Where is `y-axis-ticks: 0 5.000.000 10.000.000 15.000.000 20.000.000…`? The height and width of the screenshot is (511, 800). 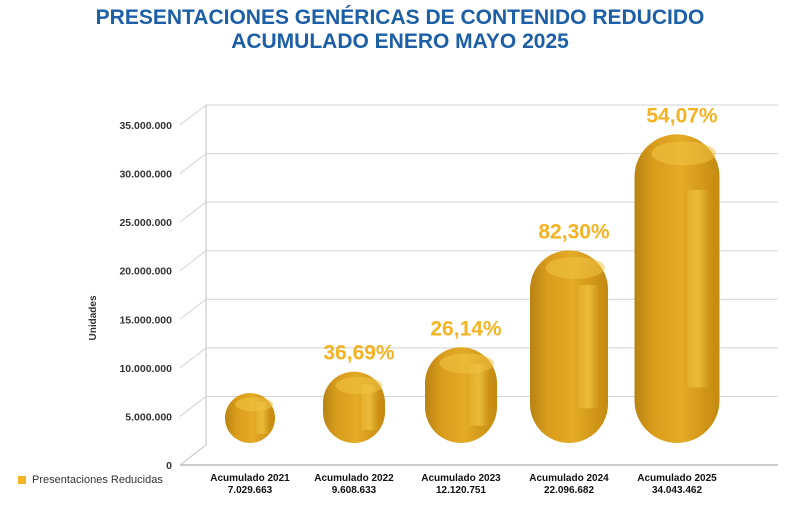 y-axis-ticks: 0 5.000.000 10.000.000 15.000.000 20.000.000… is located at coordinates (145, 296).